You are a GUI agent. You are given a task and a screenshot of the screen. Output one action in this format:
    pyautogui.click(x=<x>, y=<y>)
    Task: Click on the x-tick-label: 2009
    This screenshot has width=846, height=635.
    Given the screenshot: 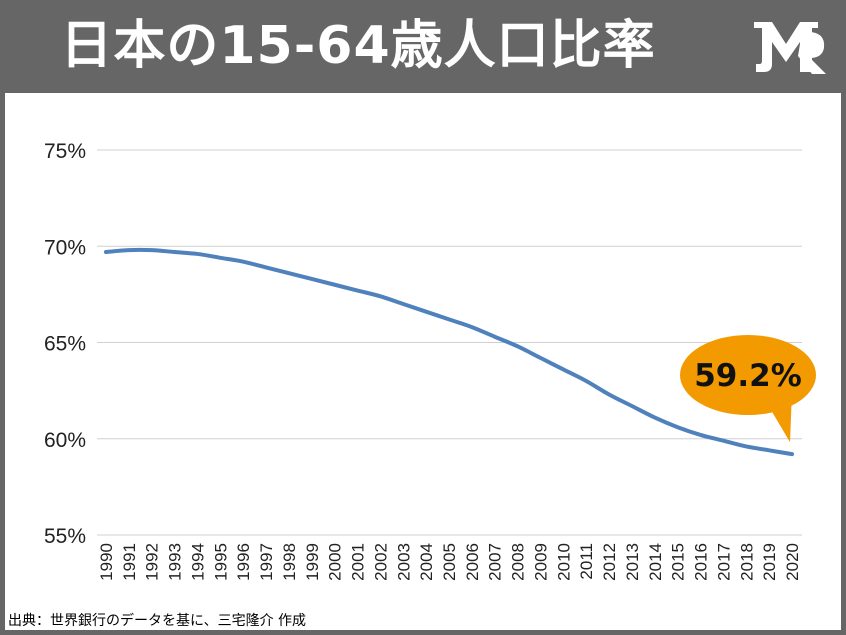 What is the action you would take?
    pyautogui.click(x=540, y=562)
    